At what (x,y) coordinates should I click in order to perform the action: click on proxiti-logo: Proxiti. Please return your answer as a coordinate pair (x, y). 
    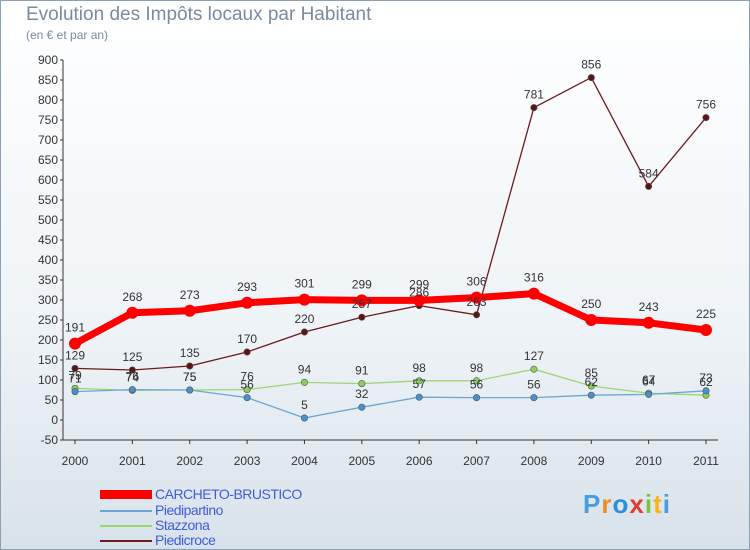
    Looking at the image, I should click on (627, 504).